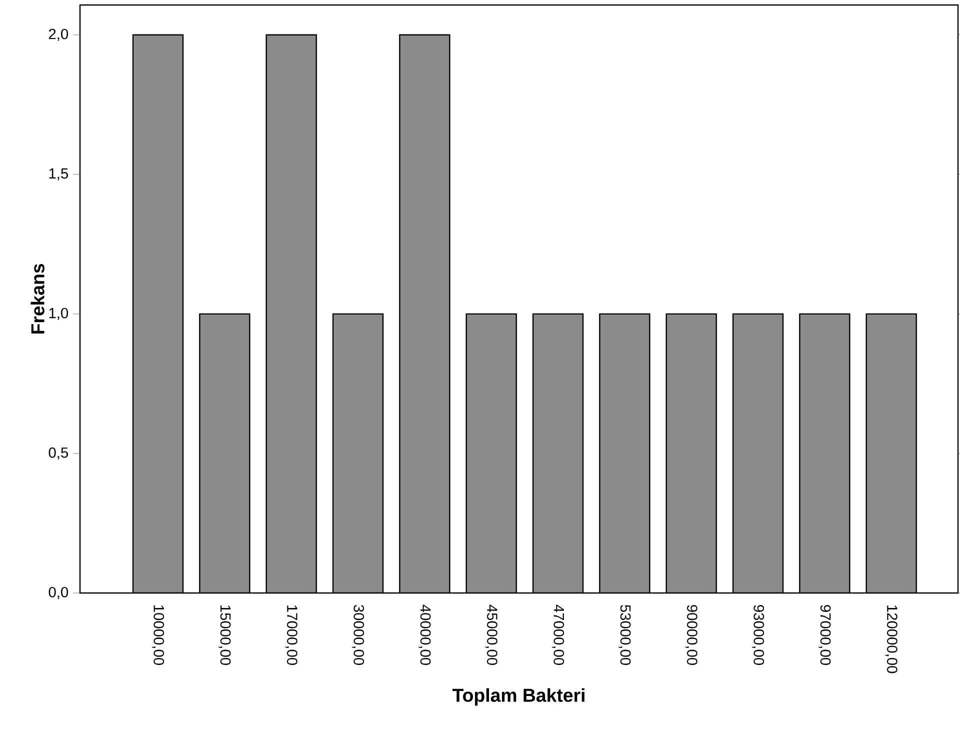 The image size is (960, 729). What do you see at coordinates (158, 635) in the screenshot?
I see `x-tick-label: 10000,00` at bounding box center [158, 635].